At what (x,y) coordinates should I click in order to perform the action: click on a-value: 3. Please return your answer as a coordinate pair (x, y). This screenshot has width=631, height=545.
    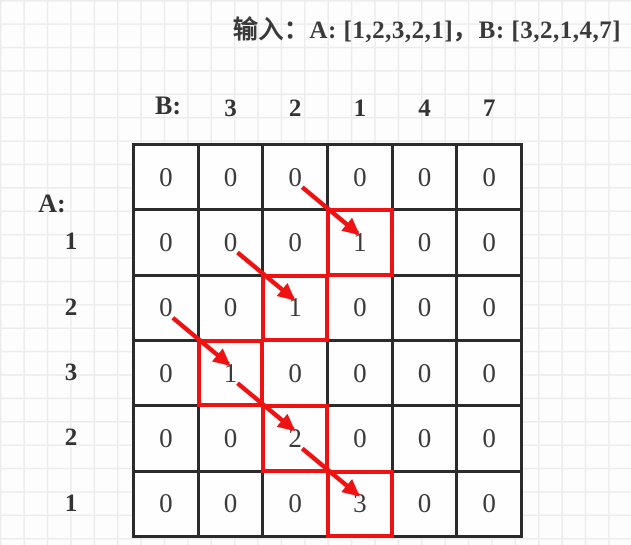
    Looking at the image, I should click on (71, 373).